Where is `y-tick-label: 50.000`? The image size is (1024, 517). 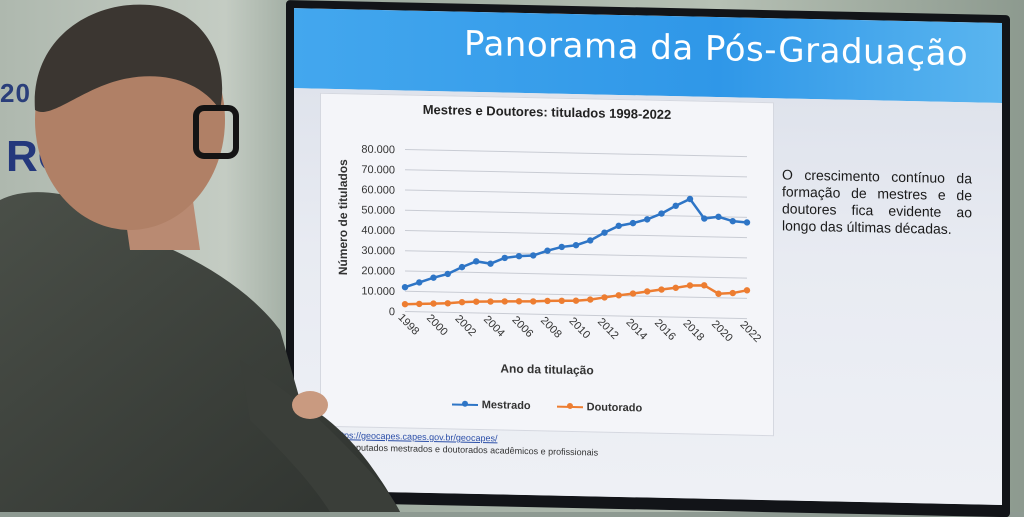 y-tick-label: 50.000 is located at coordinates (378, 210).